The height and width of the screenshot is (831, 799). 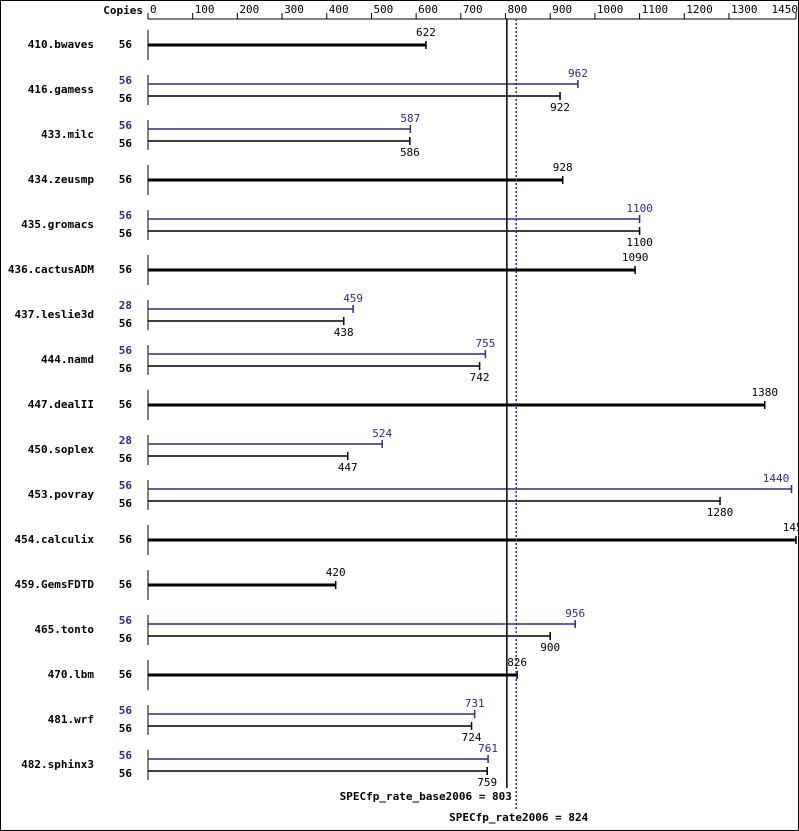 What do you see at coordinates (518, 817) in the screenshot?
I see `reference-label: SPECfp_rate2006 = 824` at bounding box center [518, 817].